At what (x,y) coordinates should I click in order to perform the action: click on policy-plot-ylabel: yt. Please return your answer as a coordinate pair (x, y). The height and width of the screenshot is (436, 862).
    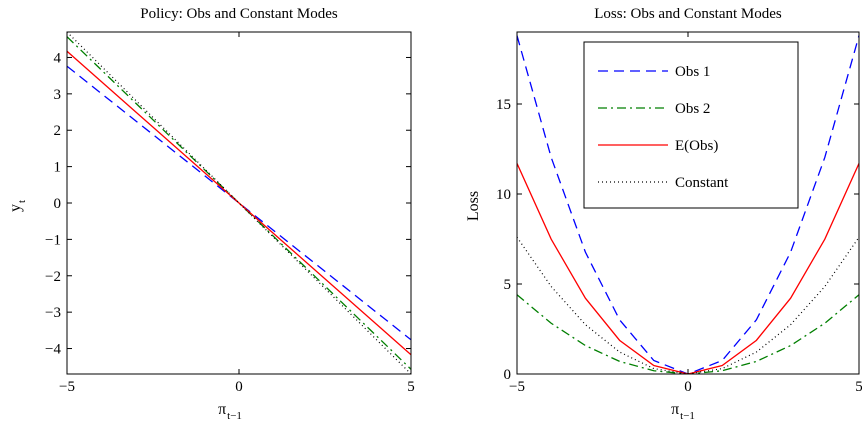
    Looking at the image, I should click on (17, 206).